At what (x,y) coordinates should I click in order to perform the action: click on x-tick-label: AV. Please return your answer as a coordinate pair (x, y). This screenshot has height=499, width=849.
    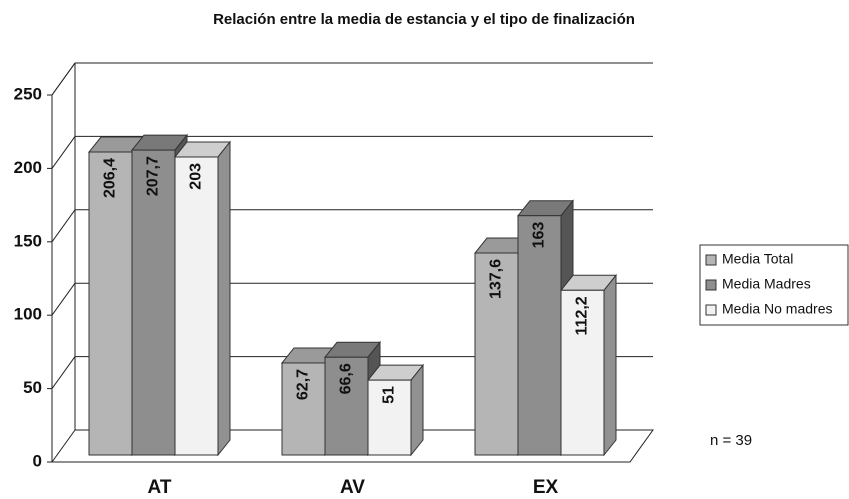
    Looking at the image, I should click on (352, 487).